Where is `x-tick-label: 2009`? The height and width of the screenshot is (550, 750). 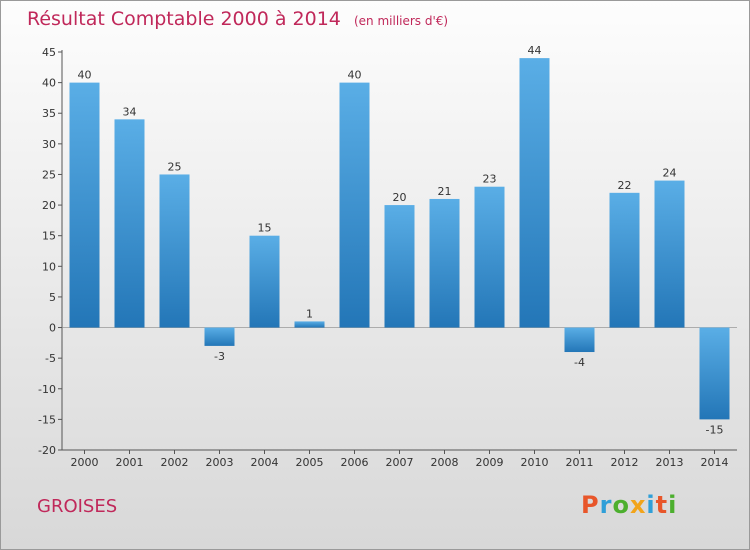 x-tick-label: 2009 is located at coordinates (490, 462).